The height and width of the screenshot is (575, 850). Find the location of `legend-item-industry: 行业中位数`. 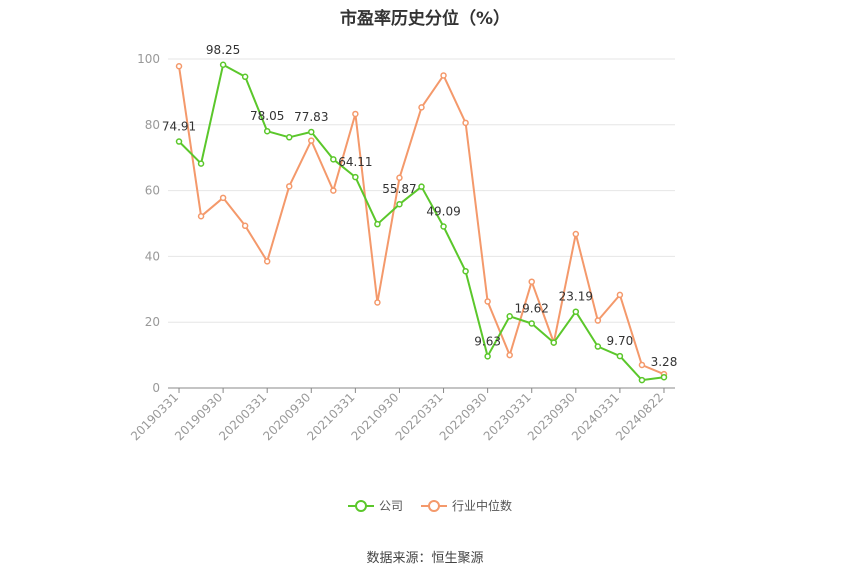

legend-item-industry: 行业中位数 is located at coordinates (466, 505).